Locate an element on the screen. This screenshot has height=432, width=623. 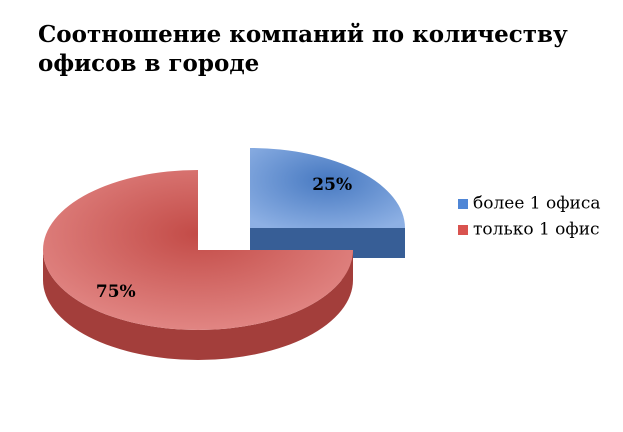
slice-top is located at coordinates (327, 188).